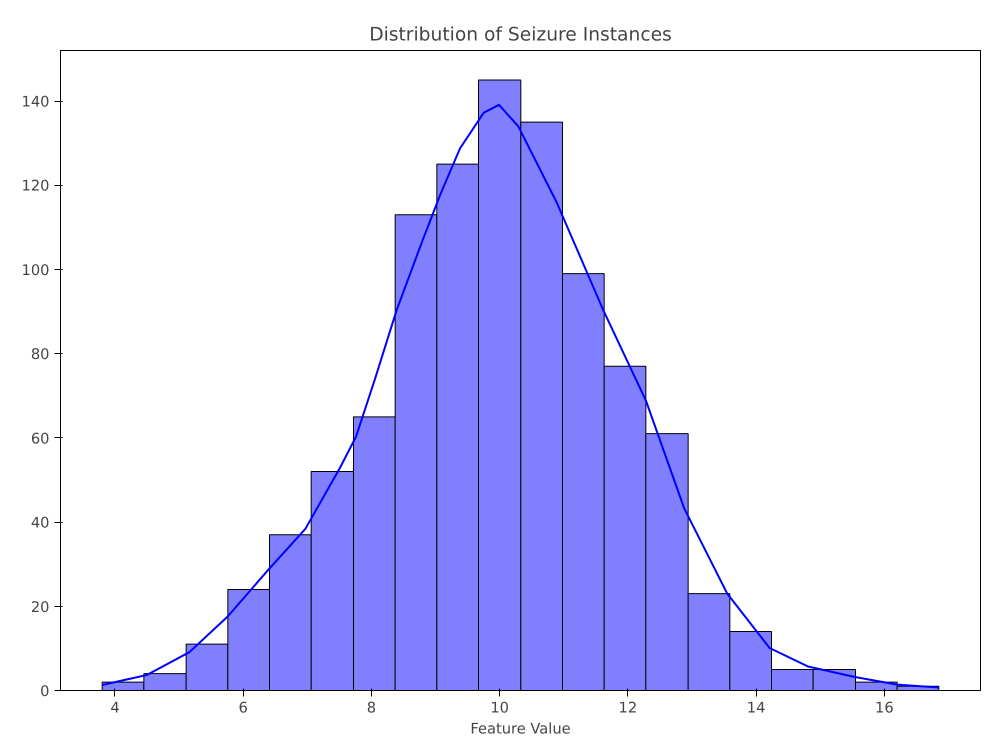 The width and height of the screenshot is (1000, 750). I want to click on y-tick-label: 120, so click(36, 186).